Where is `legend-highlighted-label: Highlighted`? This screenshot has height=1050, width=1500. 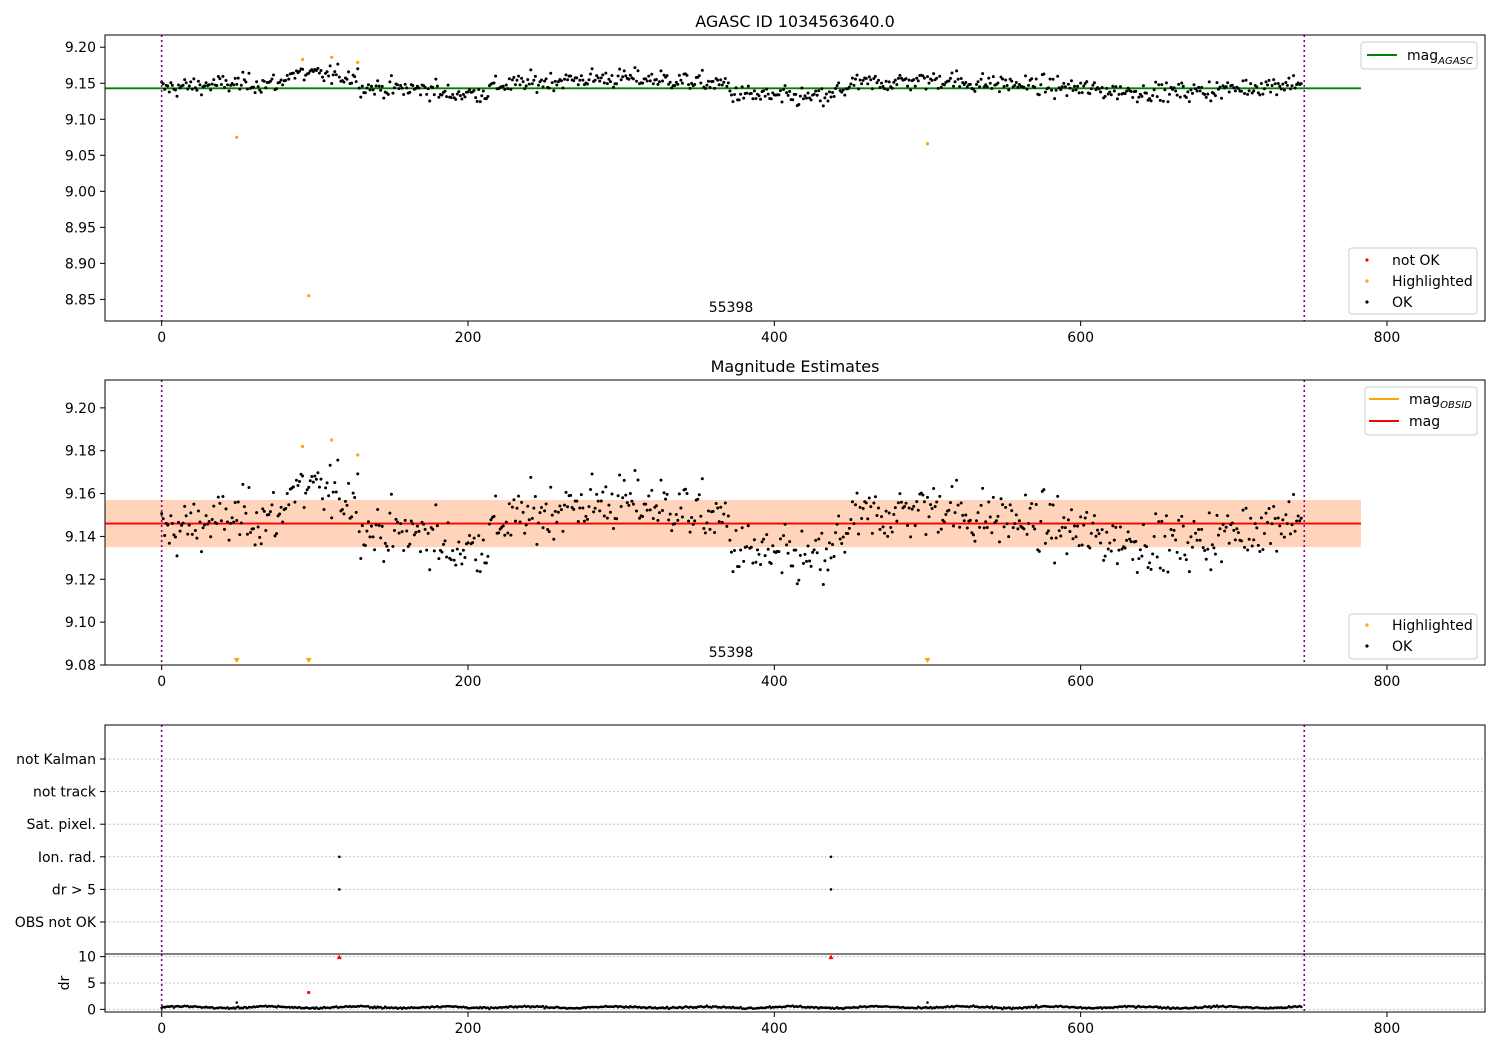
legend-highlighted-label: Highlighted is located at coordinates (1432, 626).